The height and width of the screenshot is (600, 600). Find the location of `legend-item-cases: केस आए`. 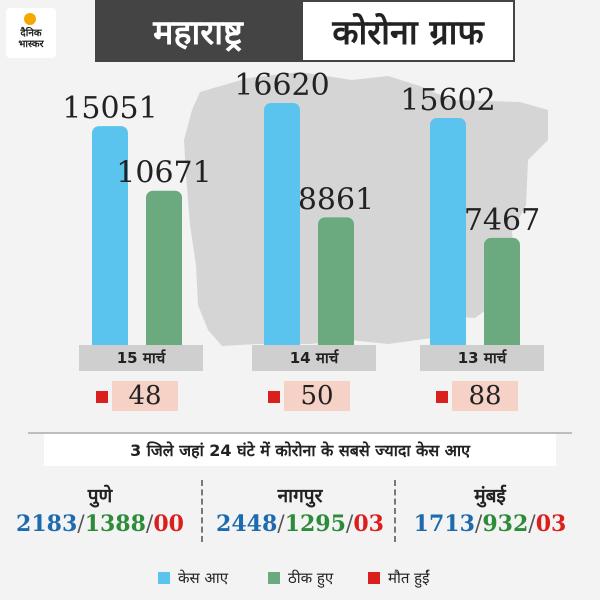

legend-item-cases: केस आए is located at coordinates (193, 578).